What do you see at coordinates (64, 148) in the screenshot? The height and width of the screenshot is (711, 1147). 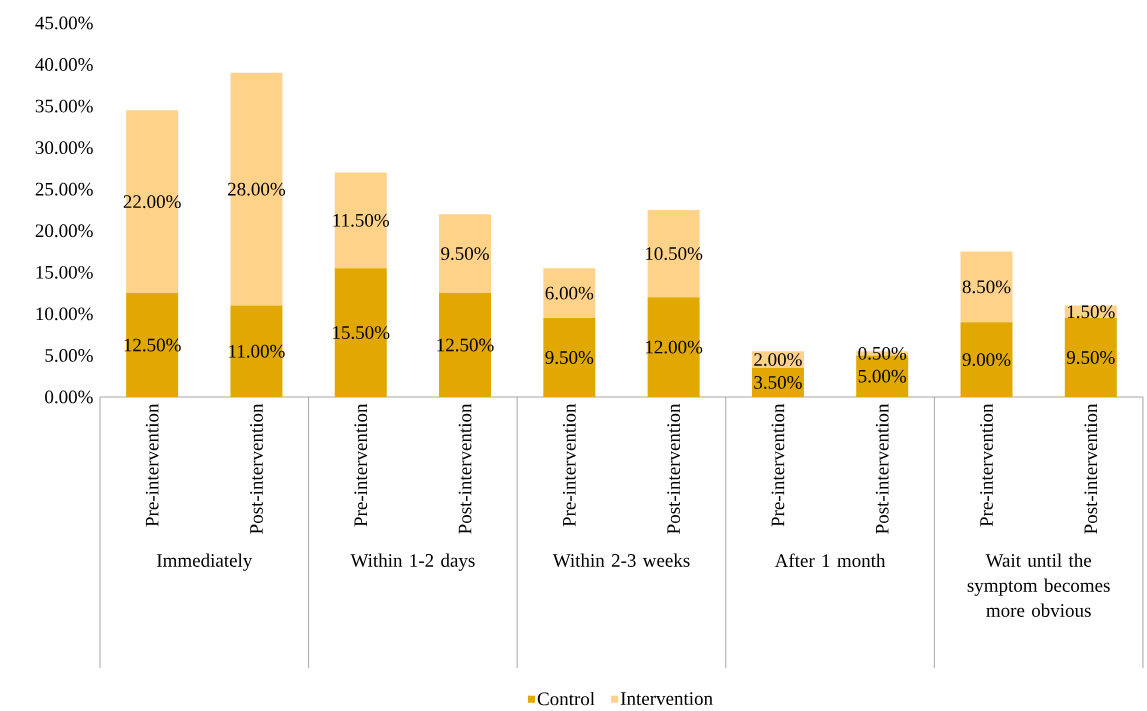 I see `y-tick-label: 30.00%` at bounding box center [64, 148].